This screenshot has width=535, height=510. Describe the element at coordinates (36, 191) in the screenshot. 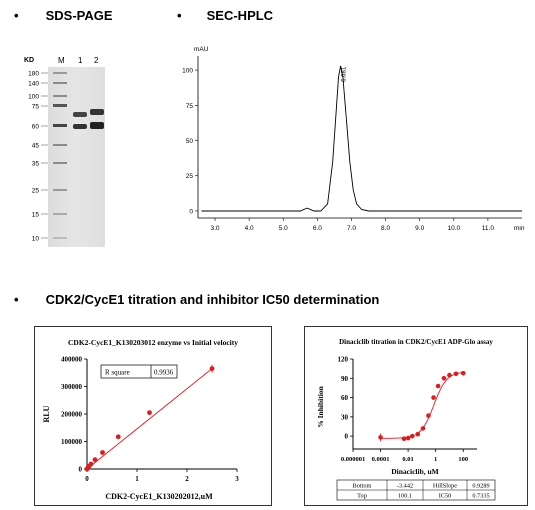

I see `gel-marker-label: 25` at that location.